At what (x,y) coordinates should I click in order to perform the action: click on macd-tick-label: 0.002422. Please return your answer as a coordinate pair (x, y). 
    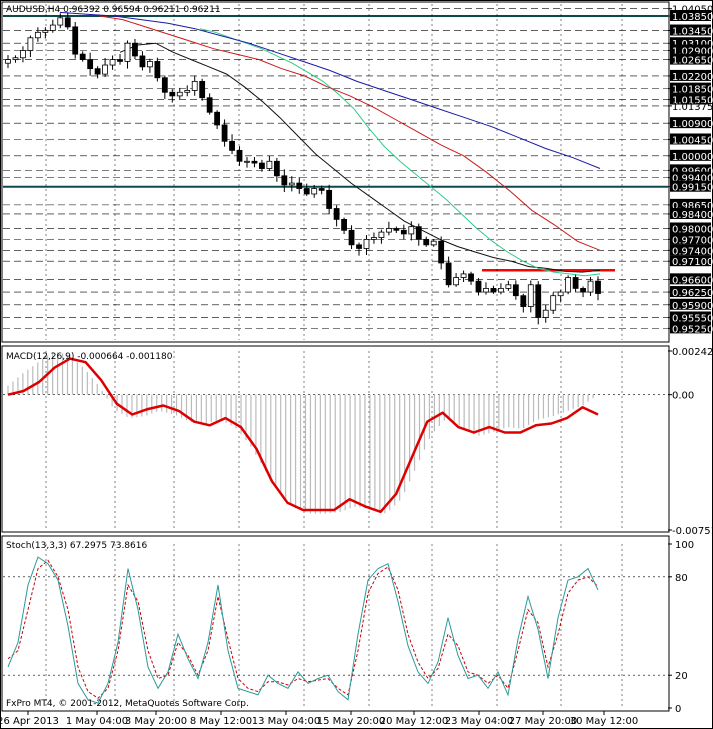
    Looking at the image, I should click on (692, 352).